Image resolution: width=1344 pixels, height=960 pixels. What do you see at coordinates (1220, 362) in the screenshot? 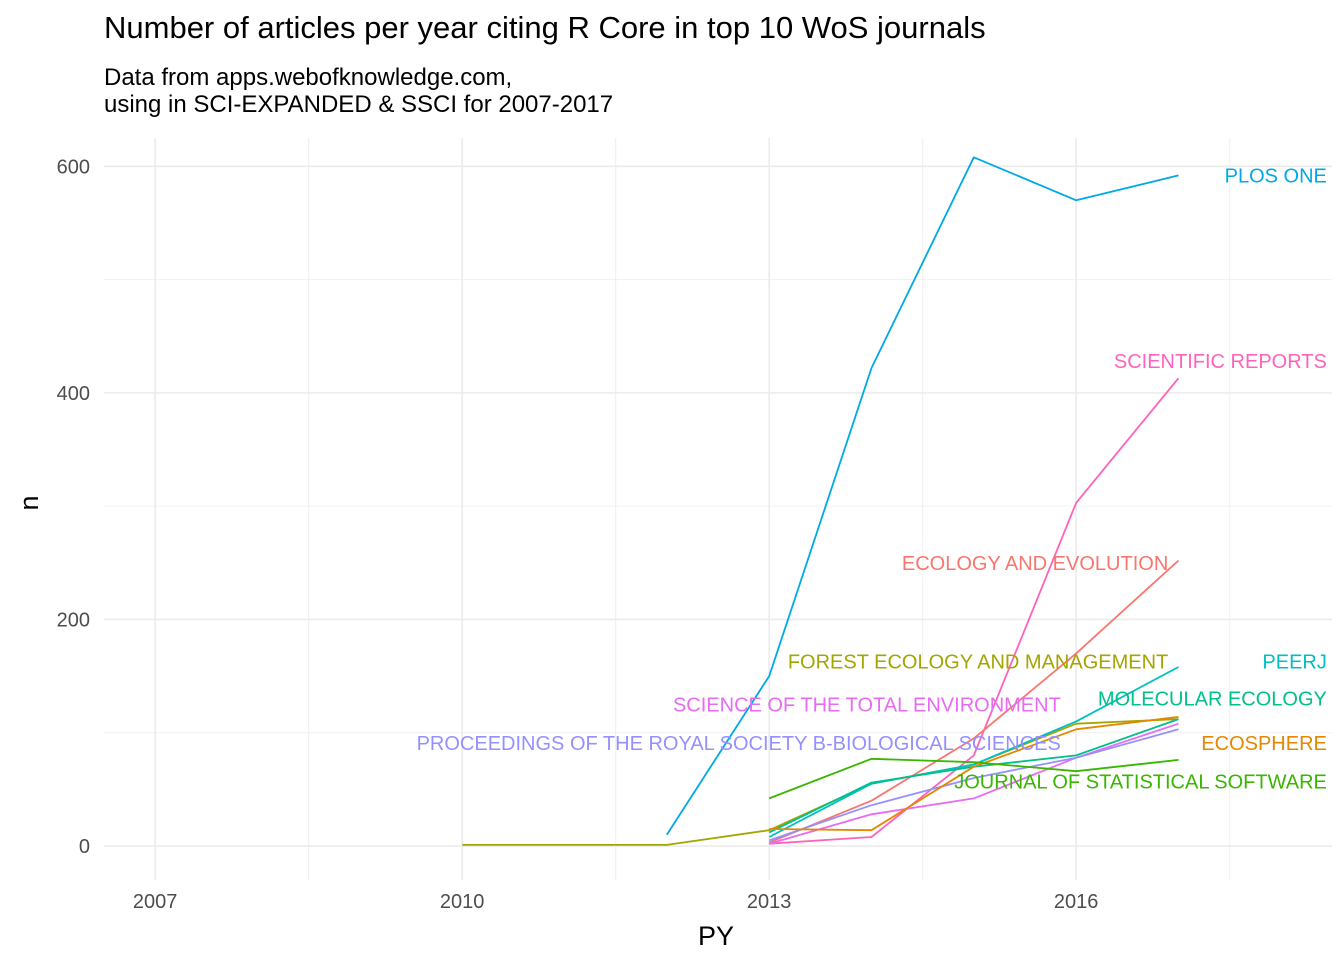
I see `series-label: SCIENTIFIC REPORTS` at bounding box center [1220, 362].